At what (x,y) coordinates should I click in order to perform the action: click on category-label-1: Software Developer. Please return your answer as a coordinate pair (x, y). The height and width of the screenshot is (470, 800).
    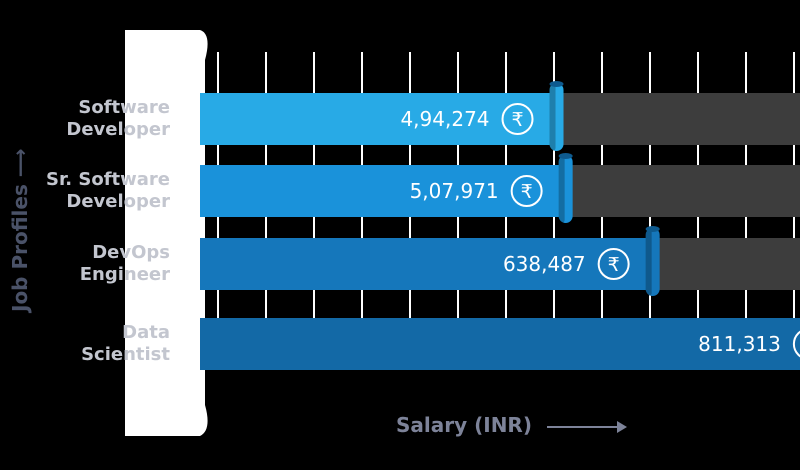
    Looking at the image, I should click on (118, 118).